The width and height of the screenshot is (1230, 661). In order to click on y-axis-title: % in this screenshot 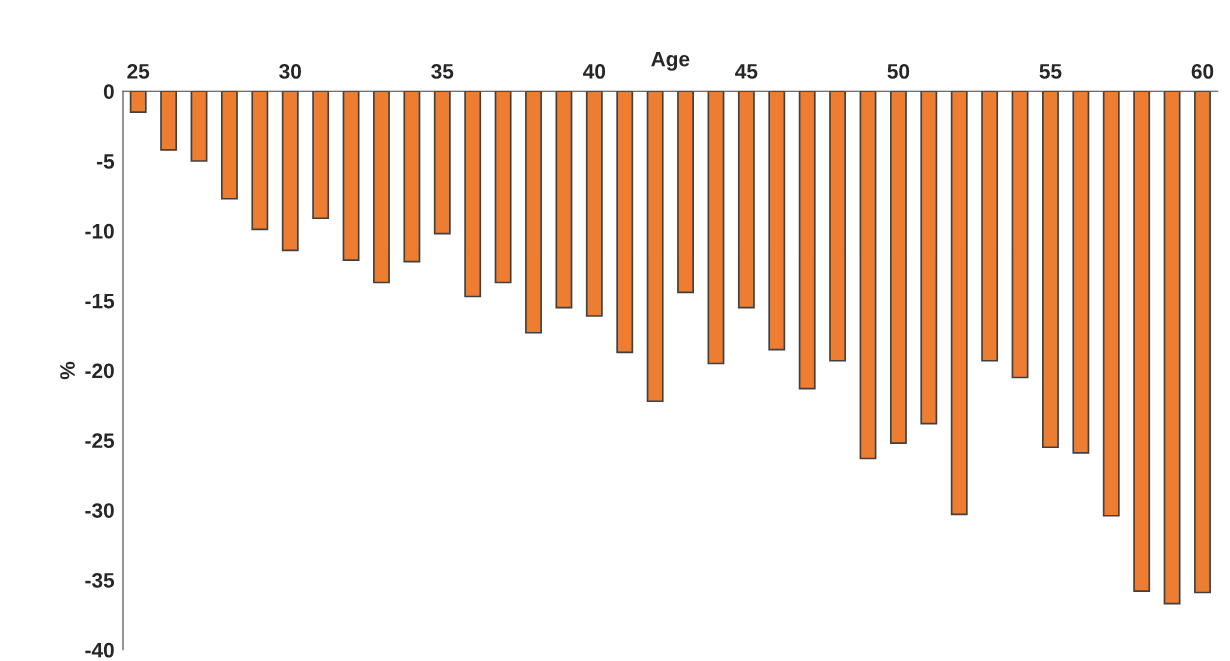, I will do `click(67, 370)`.